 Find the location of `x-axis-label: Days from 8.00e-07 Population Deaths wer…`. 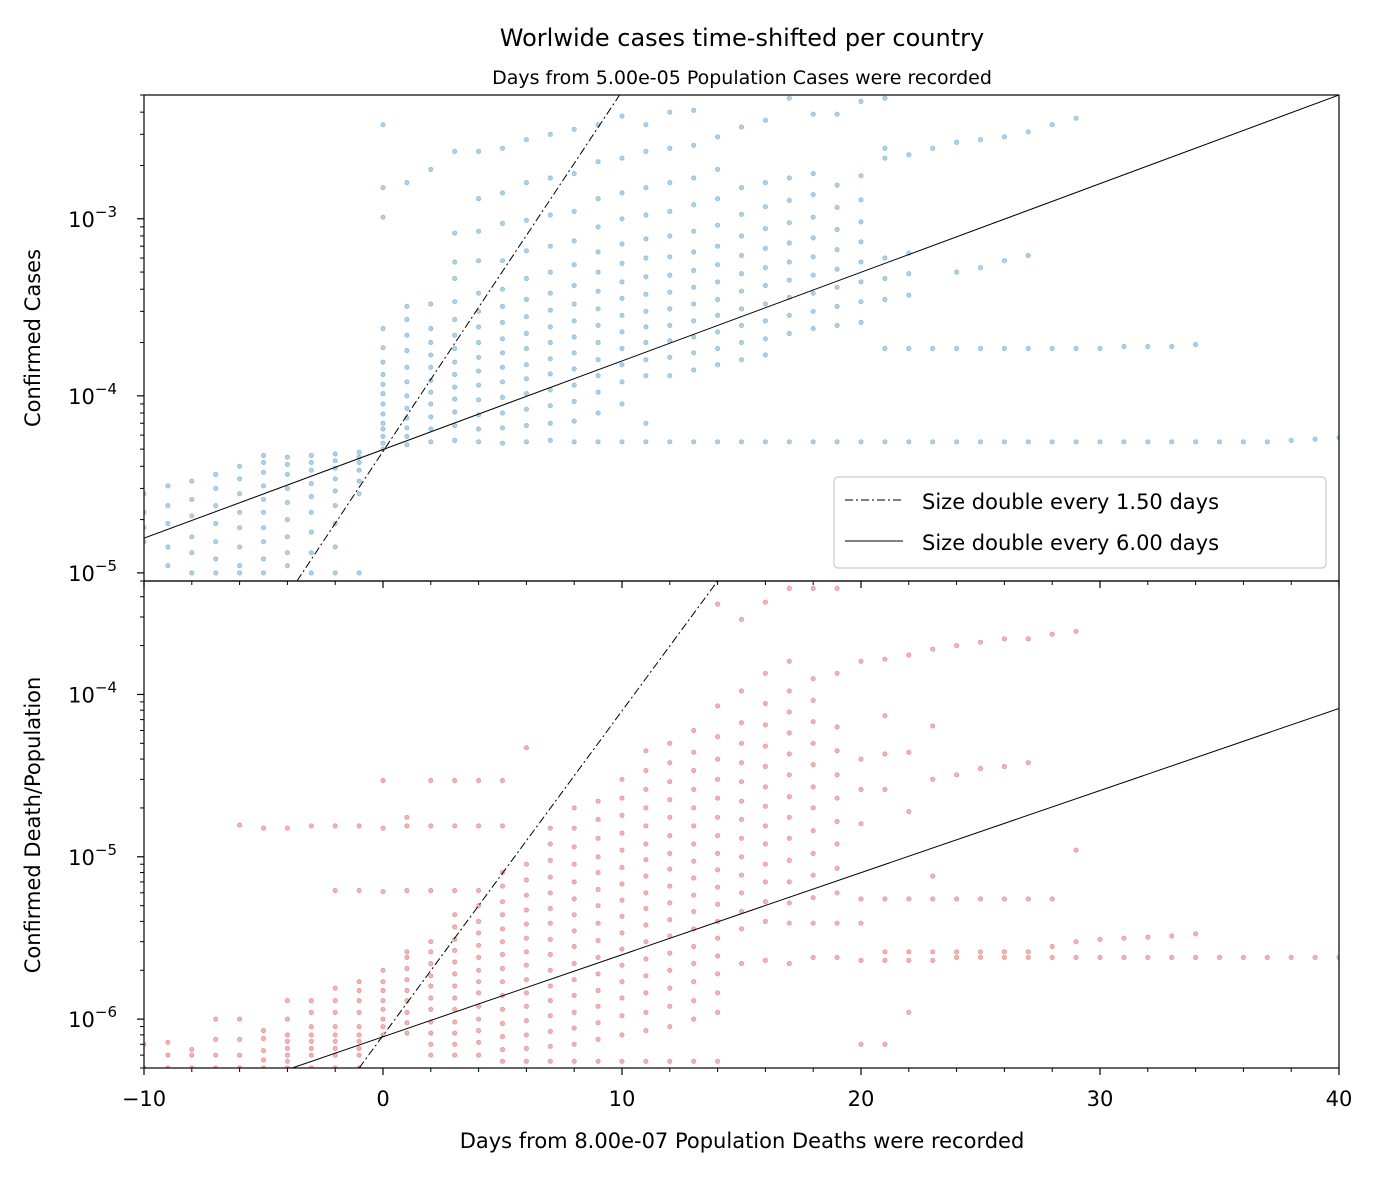

x-axis-label: Days from 8.00e-07 Population Deaths wer… is located at coordinates (742, 1141).